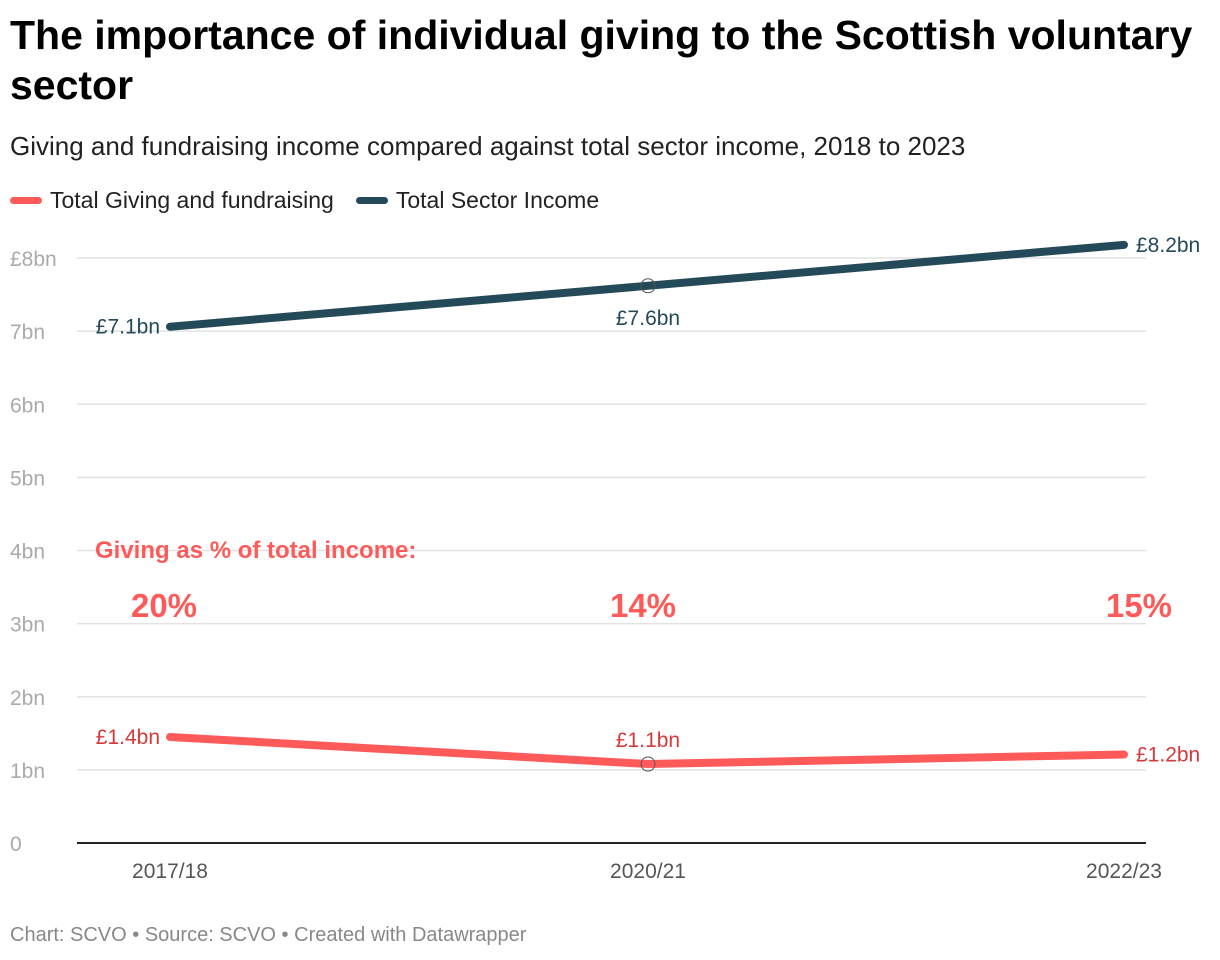  What do you see at coordinates (1168, 755) in the screenshot?
I see `data-label: £1.2bn` at bounding box center [1168, 755].